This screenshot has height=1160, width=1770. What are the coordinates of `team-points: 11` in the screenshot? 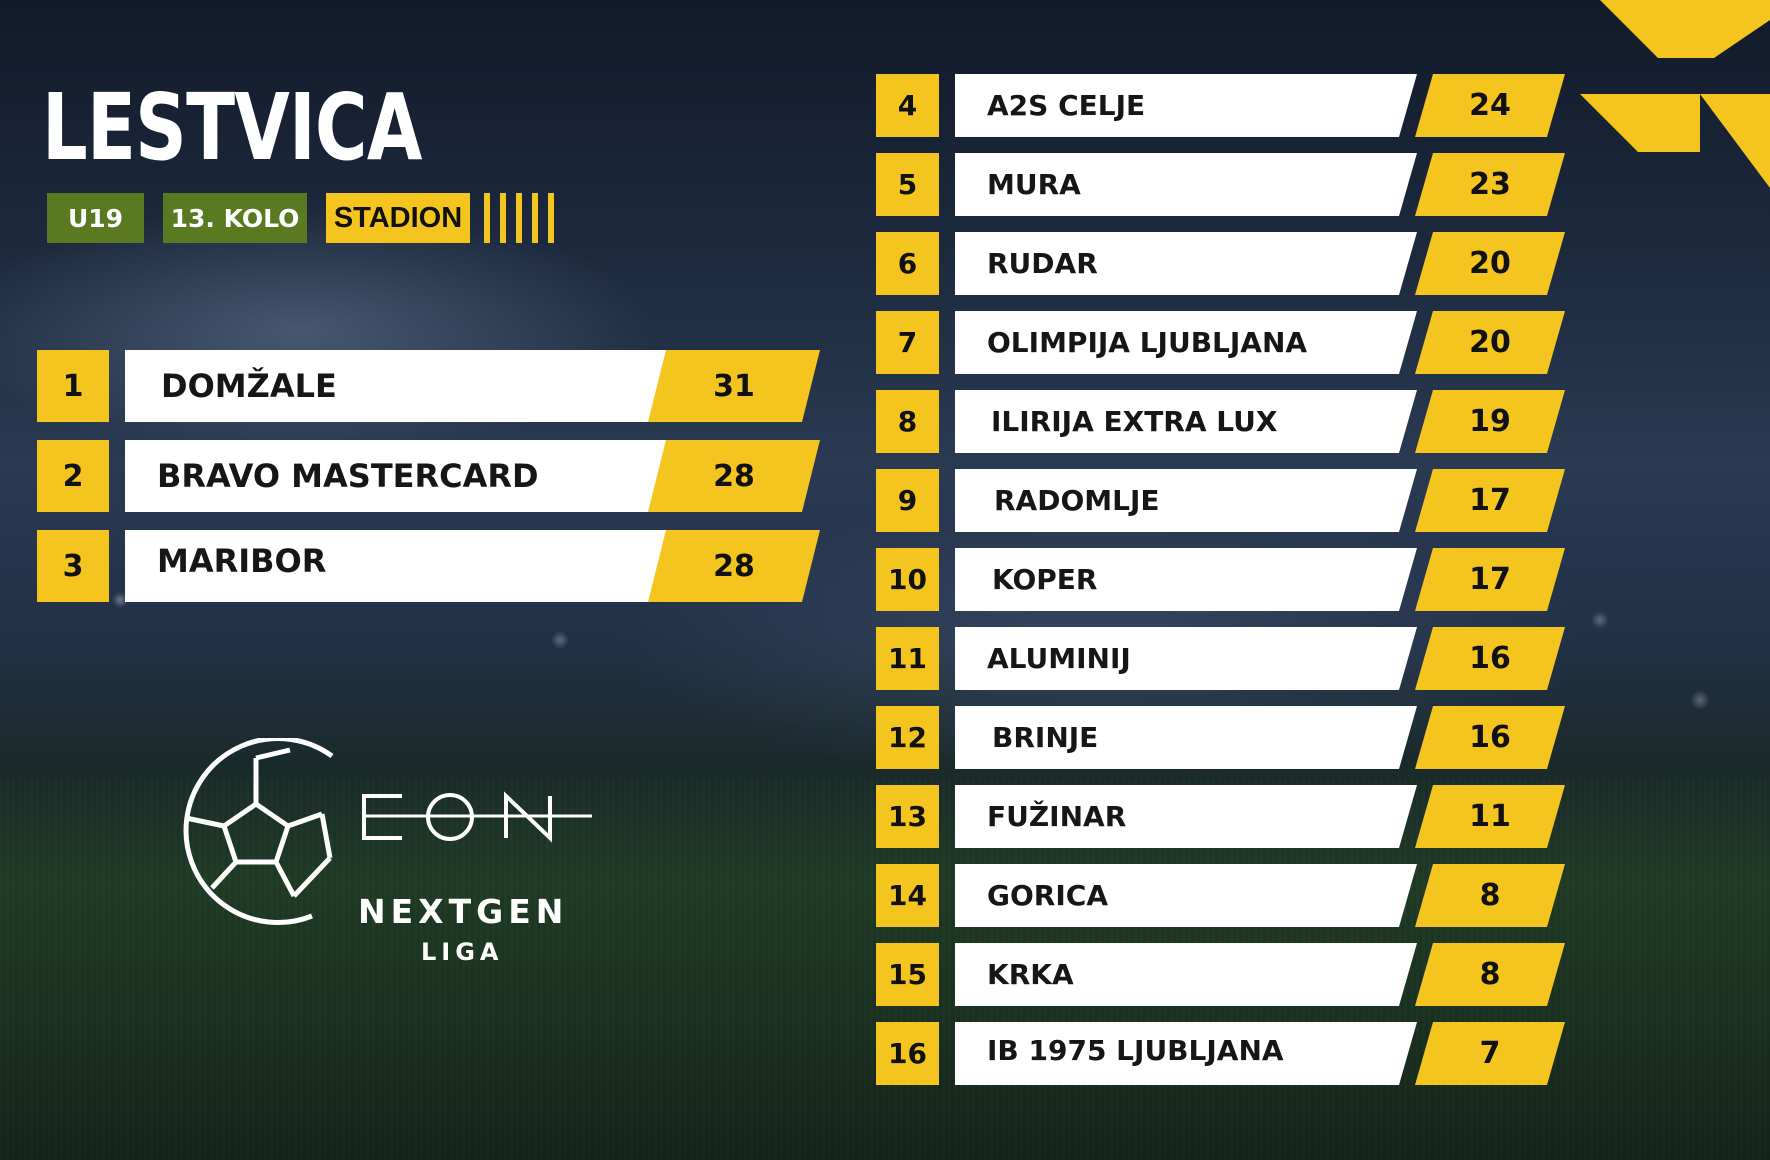 It's located at (1490, 816).